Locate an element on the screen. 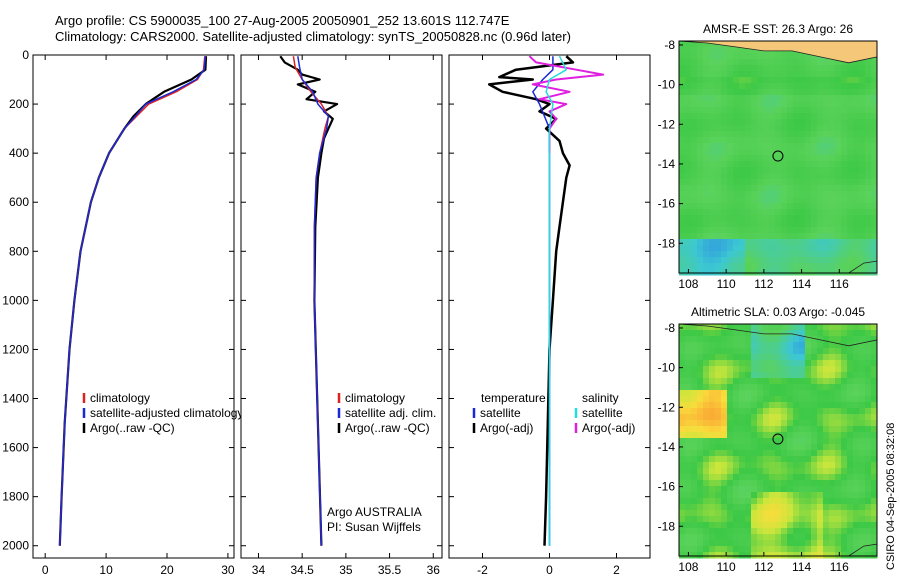  legend-temp-climatology-label: climatology is located at coordinates (120, 398).